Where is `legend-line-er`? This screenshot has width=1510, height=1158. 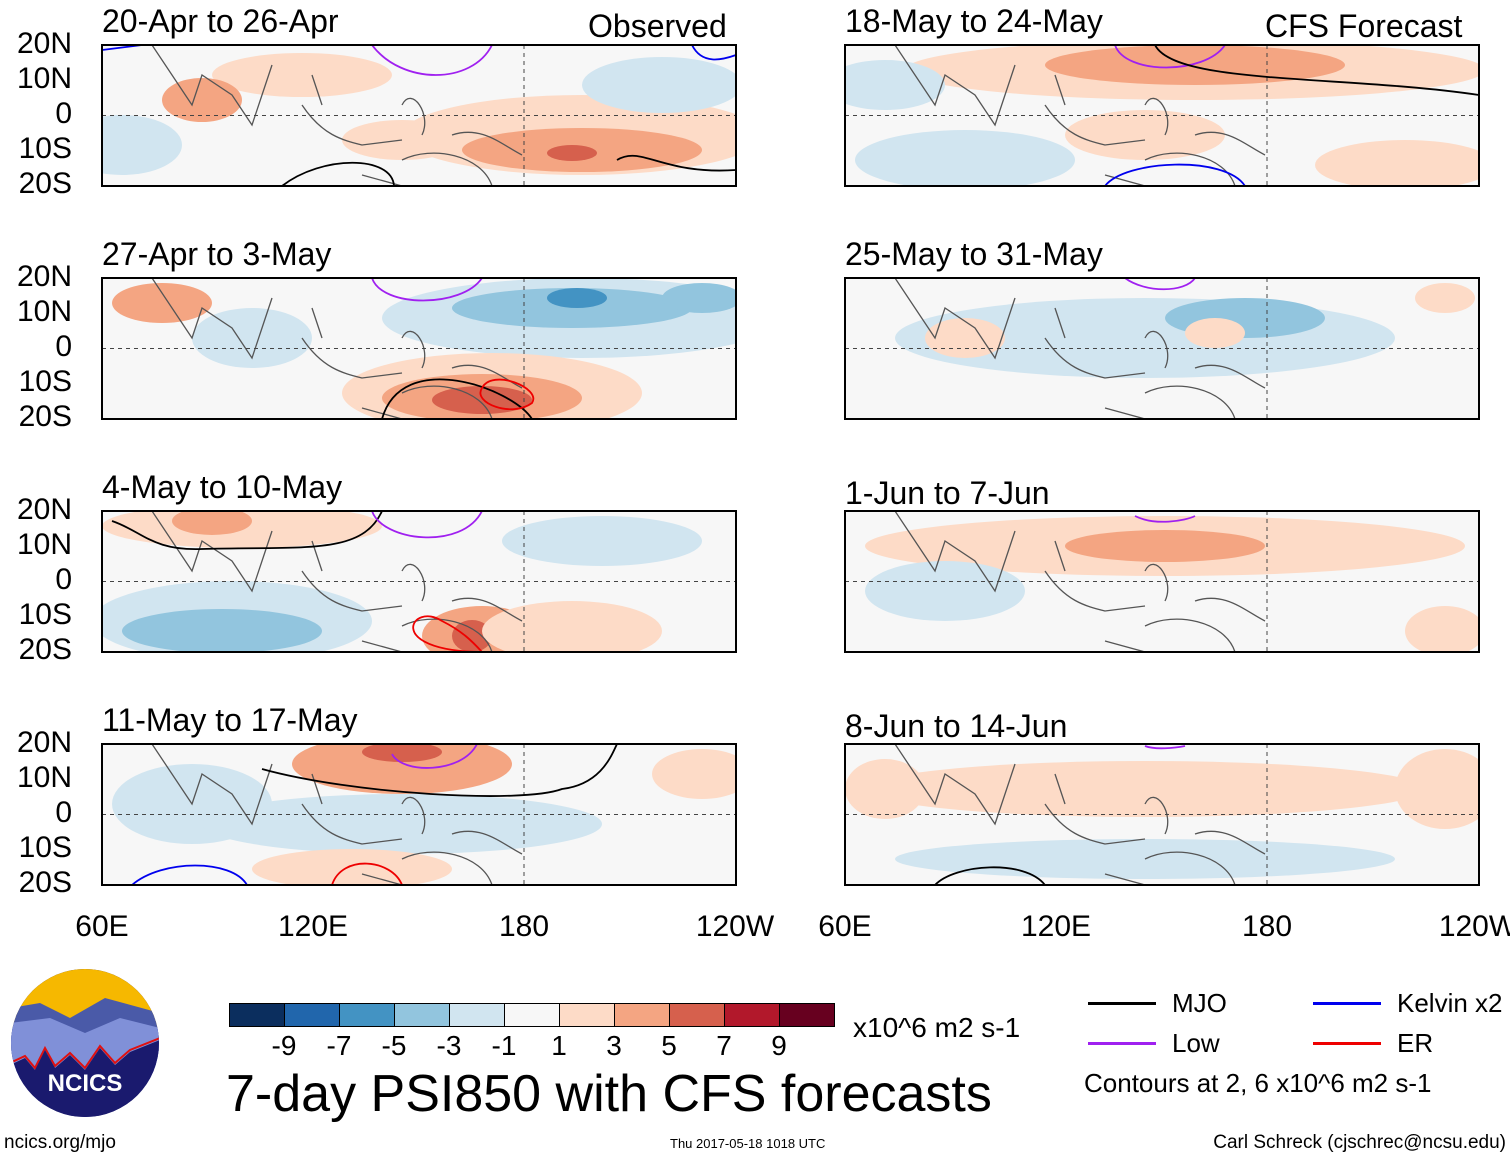 legend-line-er is located at coordinates (1347, 1043).